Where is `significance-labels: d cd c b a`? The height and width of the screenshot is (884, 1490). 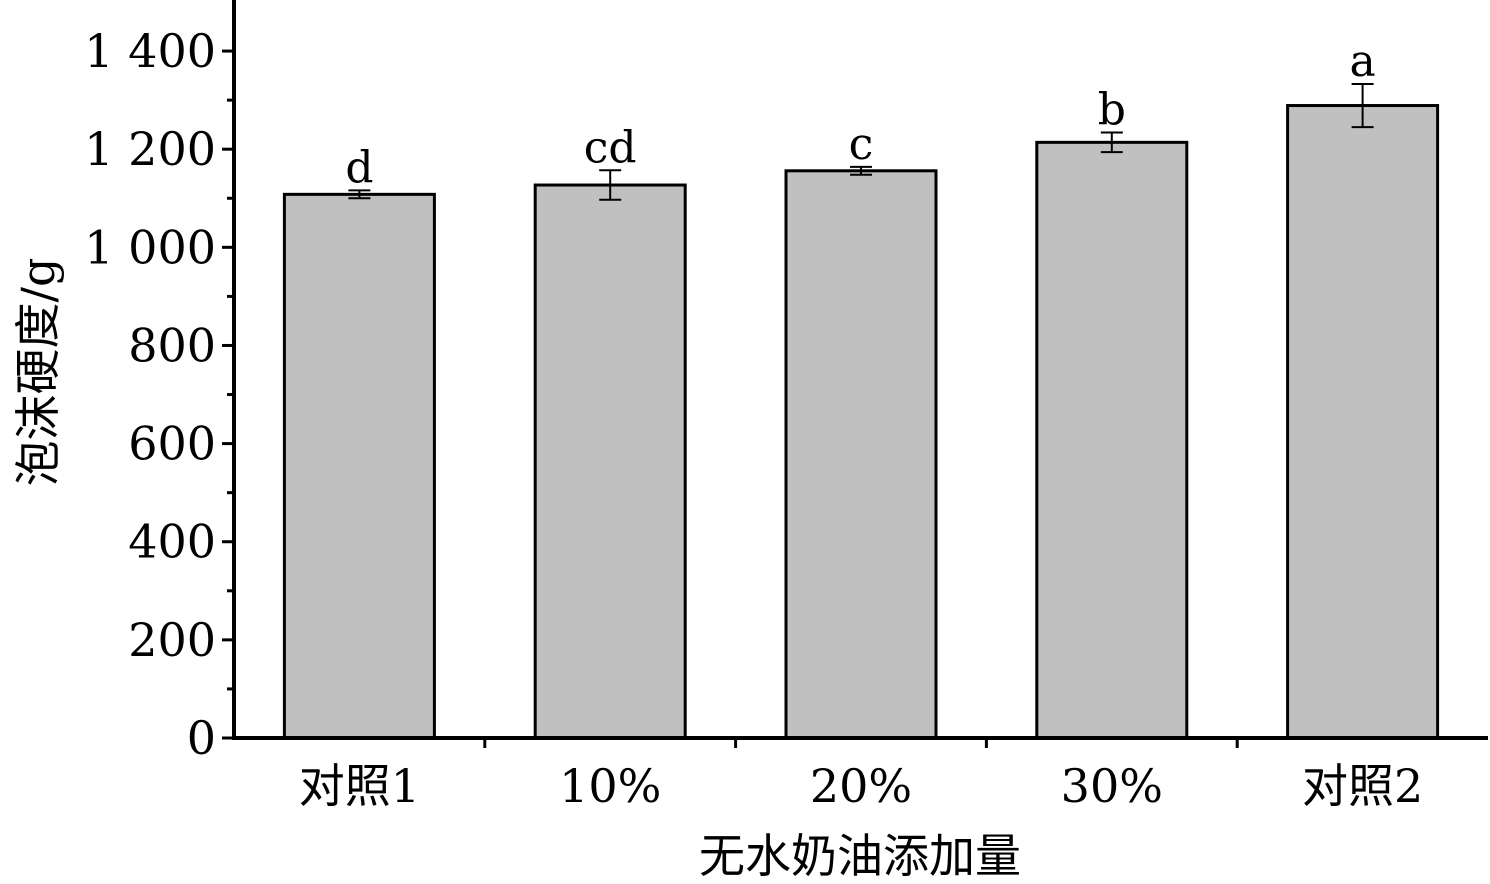
significance-labels: d cd c b a is located at coordinates (860, 114).